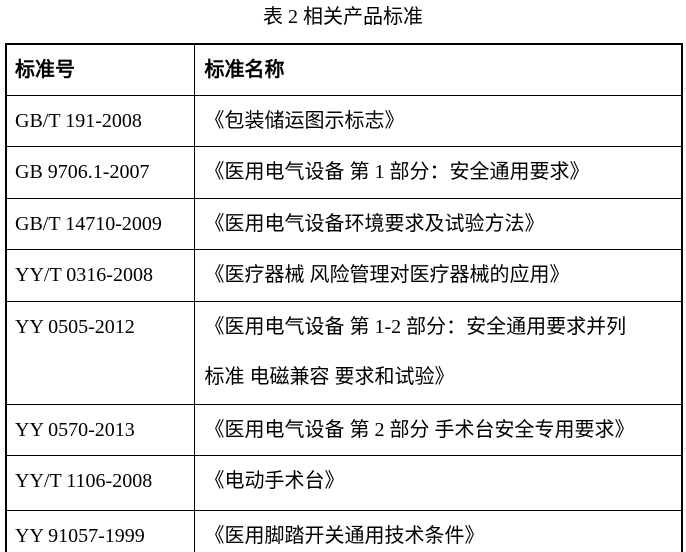 The image size is (686, 552). What do you see at coordinates (100, 69) in the screenshot?
I see `column-header-standard-code: 标准号` at bounding box center [100, 69].